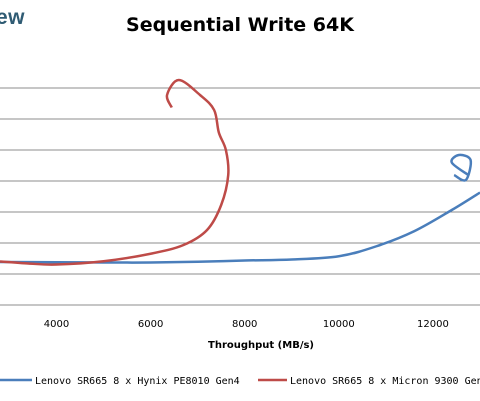 This screenshot has height=401, width=480. Describe the element at coordinates (56, 324) in the screenshot. I see `x-tick-label: 4000` at that location.